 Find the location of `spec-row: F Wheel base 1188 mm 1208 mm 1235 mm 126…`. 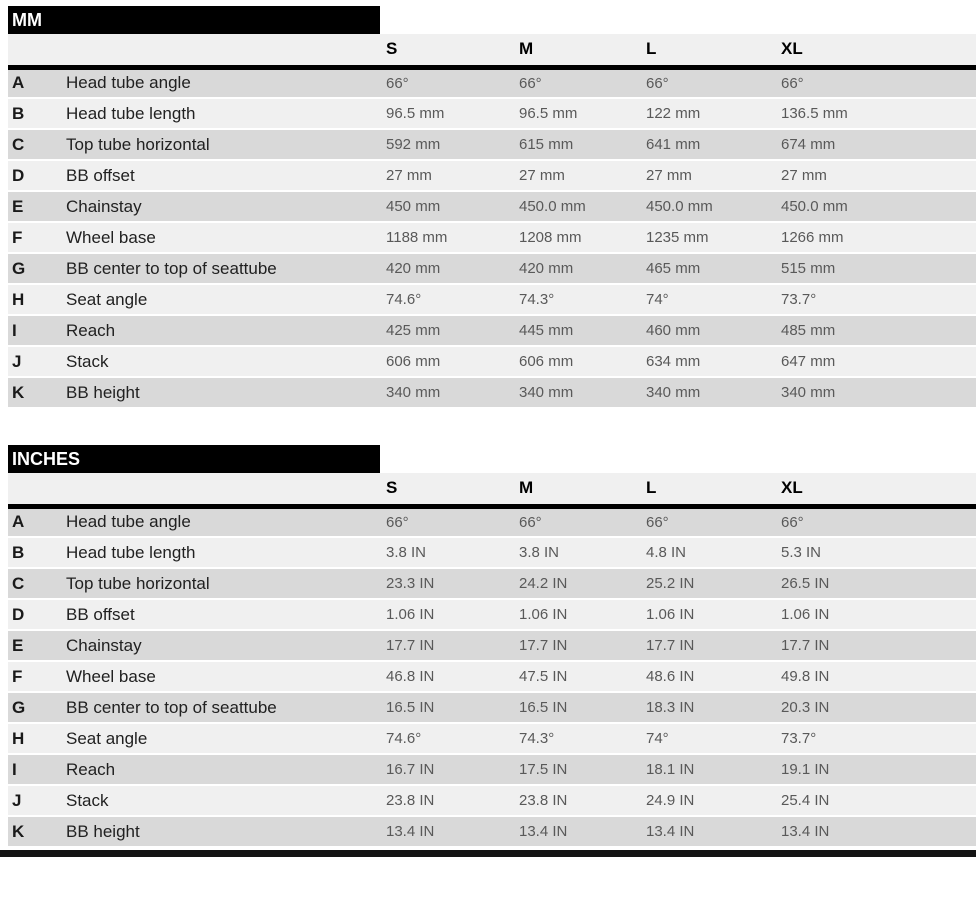

spec-row: F Wheel base 1188 mm 1208 mm 1235 mm 126… is located at coordinates (492, 237).